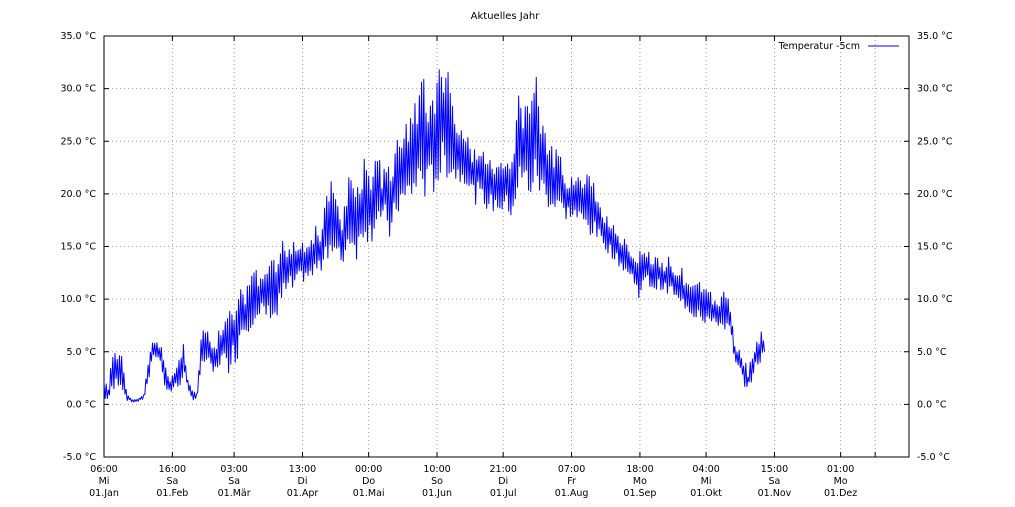  Describe the element at coordinates (303, 493) in the screenshot. I see `x-tick-date-label: 01.Apr` at that location.